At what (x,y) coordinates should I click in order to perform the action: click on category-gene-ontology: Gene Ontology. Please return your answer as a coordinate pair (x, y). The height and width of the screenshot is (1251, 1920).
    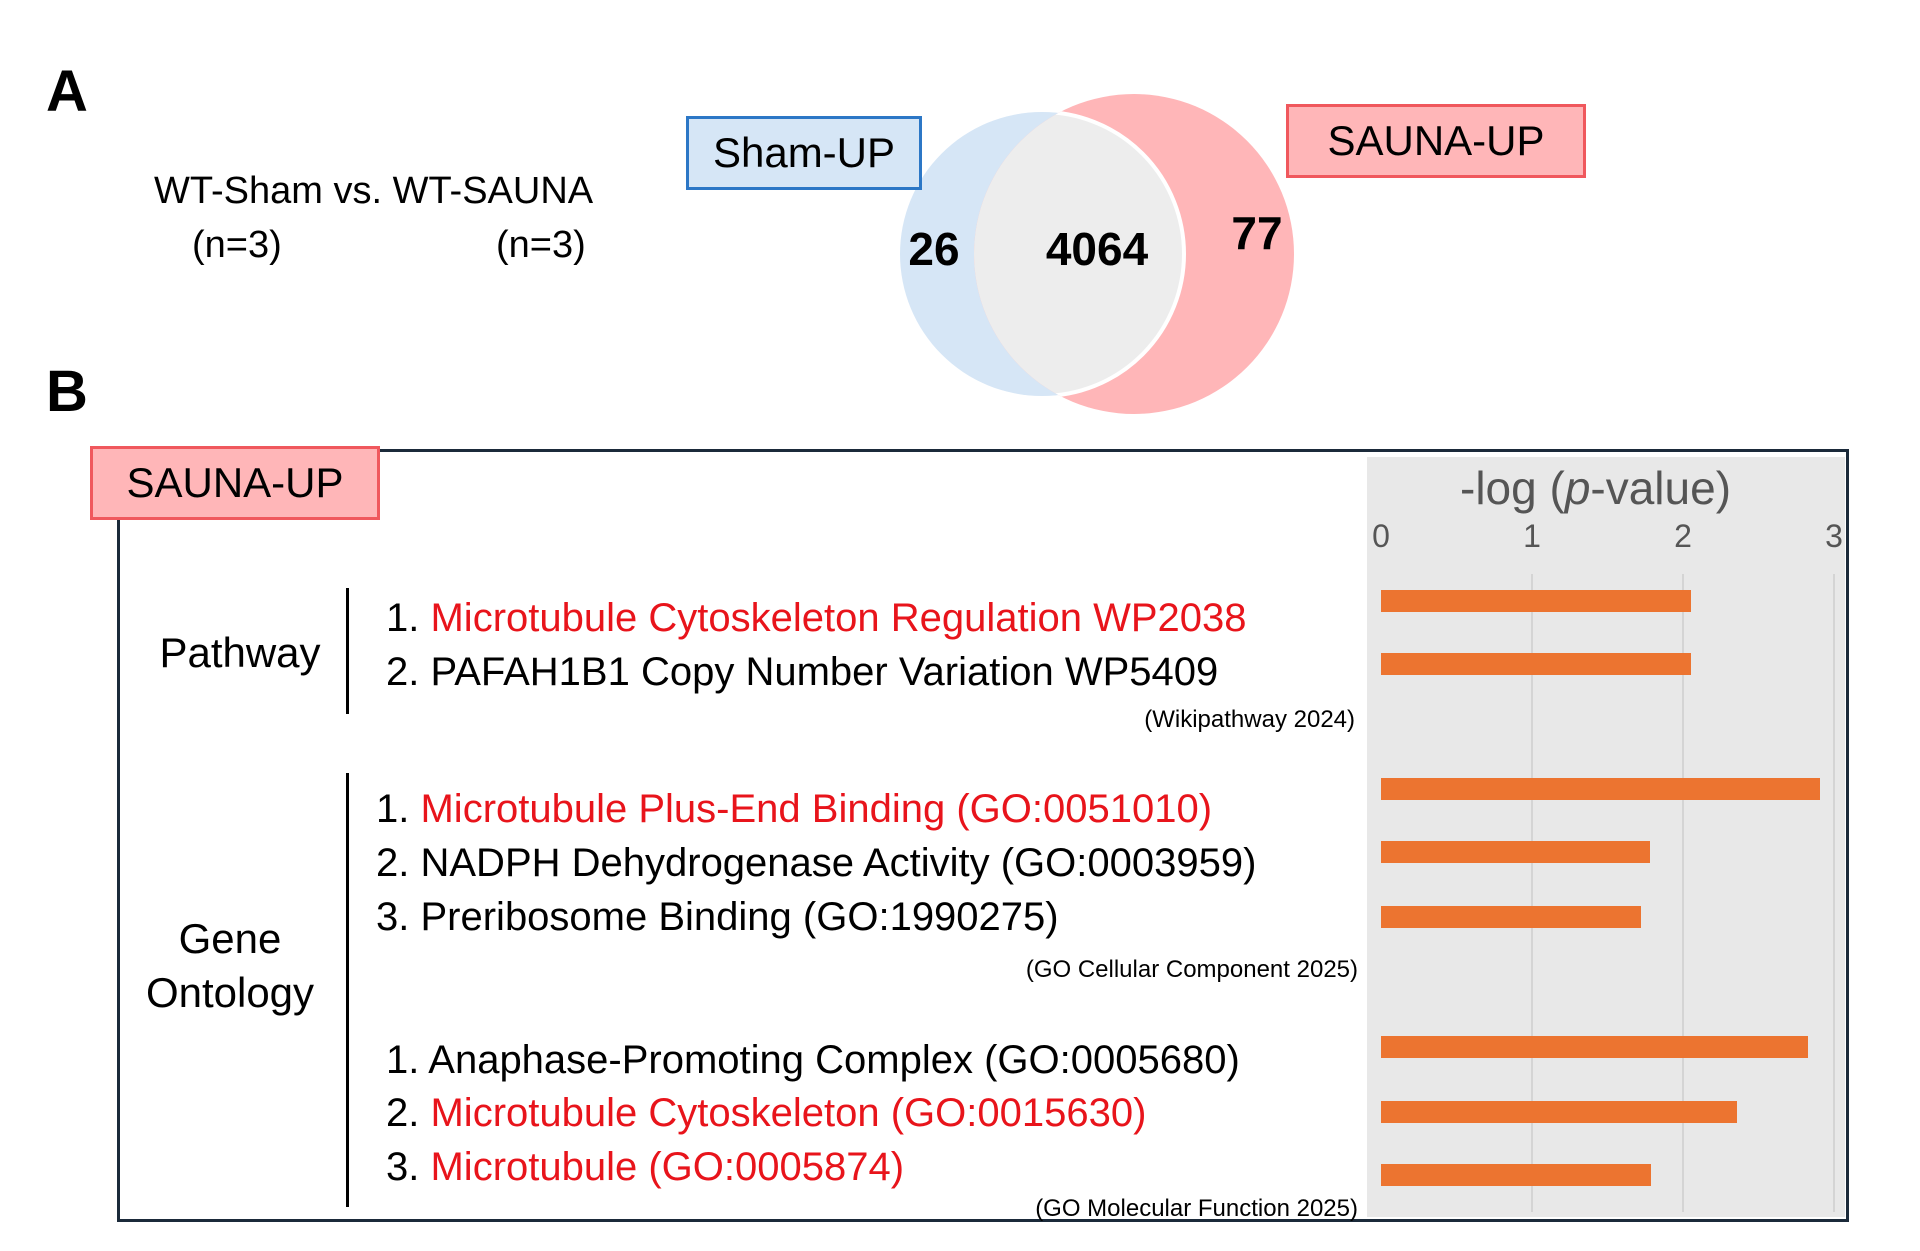
    Looking at the image, I should click on (230, 966).